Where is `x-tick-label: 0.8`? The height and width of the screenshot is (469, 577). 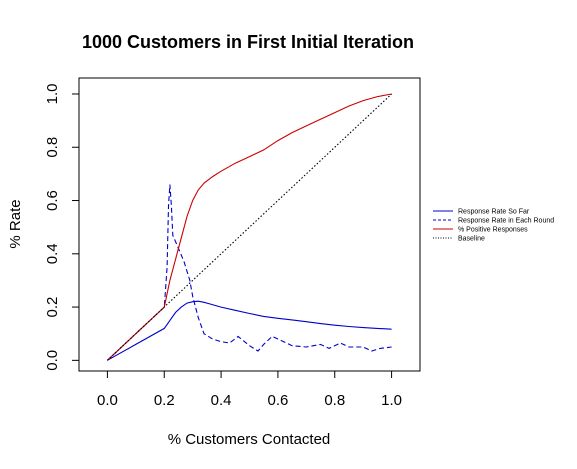
x-tick-label: 0.8 is located at coordinates (334, 400).